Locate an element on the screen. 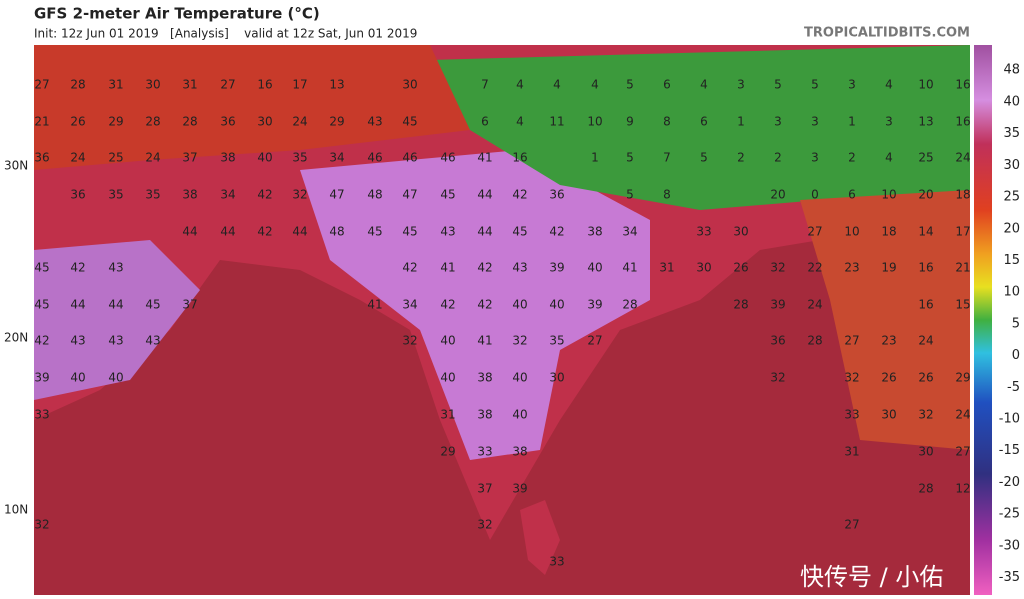 The height and width of the screenshot is (599, 1024). temperature-label: 9 is located at coordinates (630, 122).